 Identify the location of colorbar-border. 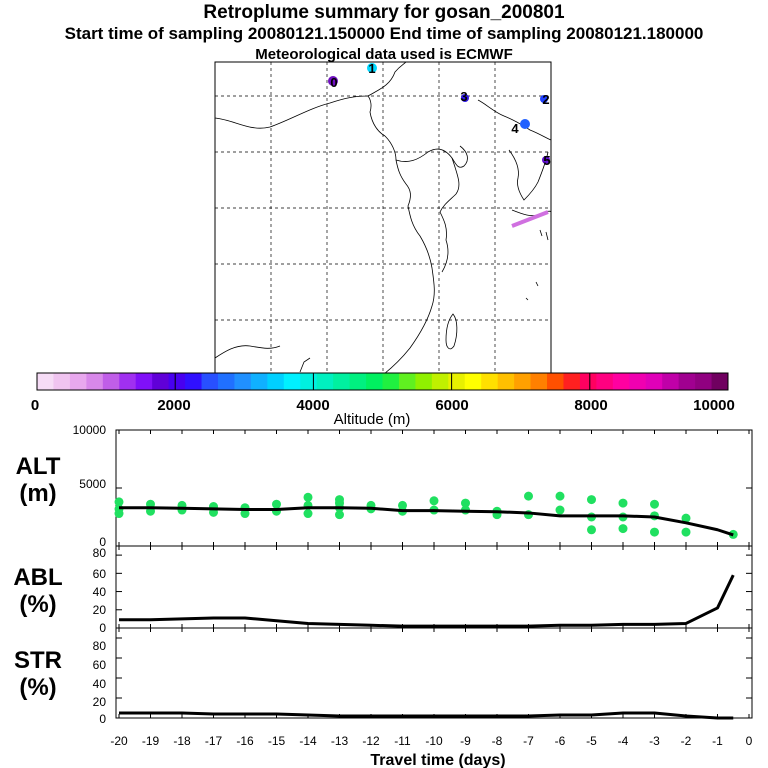
(382, 381).